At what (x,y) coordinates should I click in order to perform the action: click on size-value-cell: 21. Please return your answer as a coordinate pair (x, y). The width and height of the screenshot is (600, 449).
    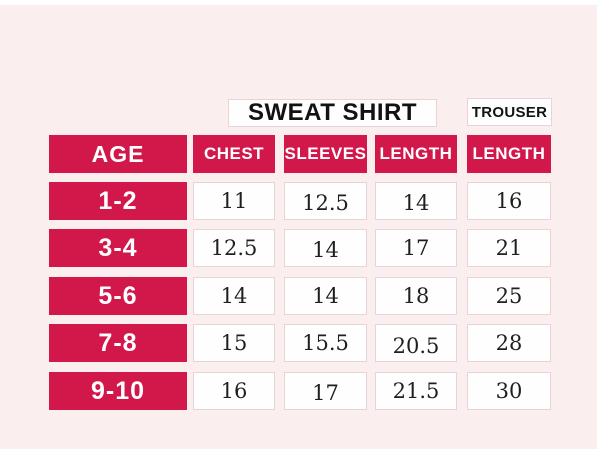
    Looking at the image, I should click on (509, 248).